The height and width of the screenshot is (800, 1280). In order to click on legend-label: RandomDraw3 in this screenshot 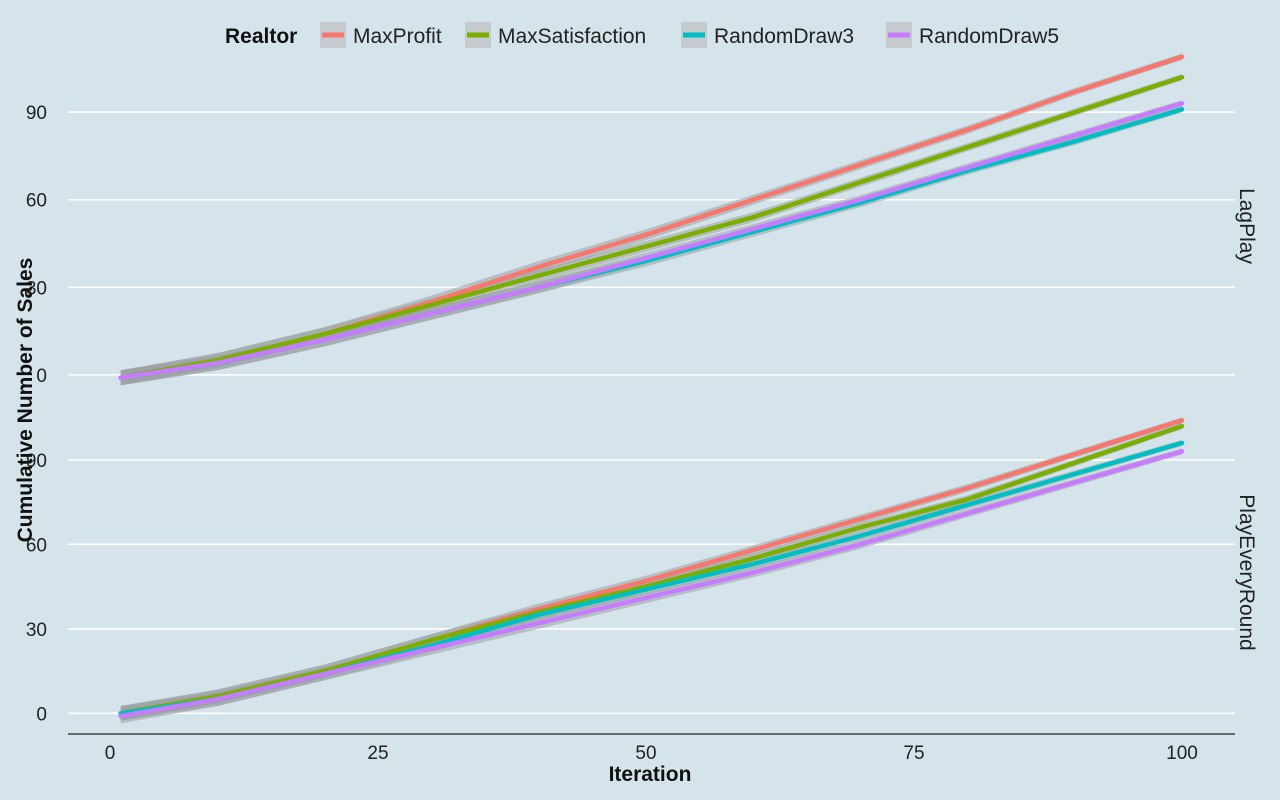, I will do `click(784, 36)`.